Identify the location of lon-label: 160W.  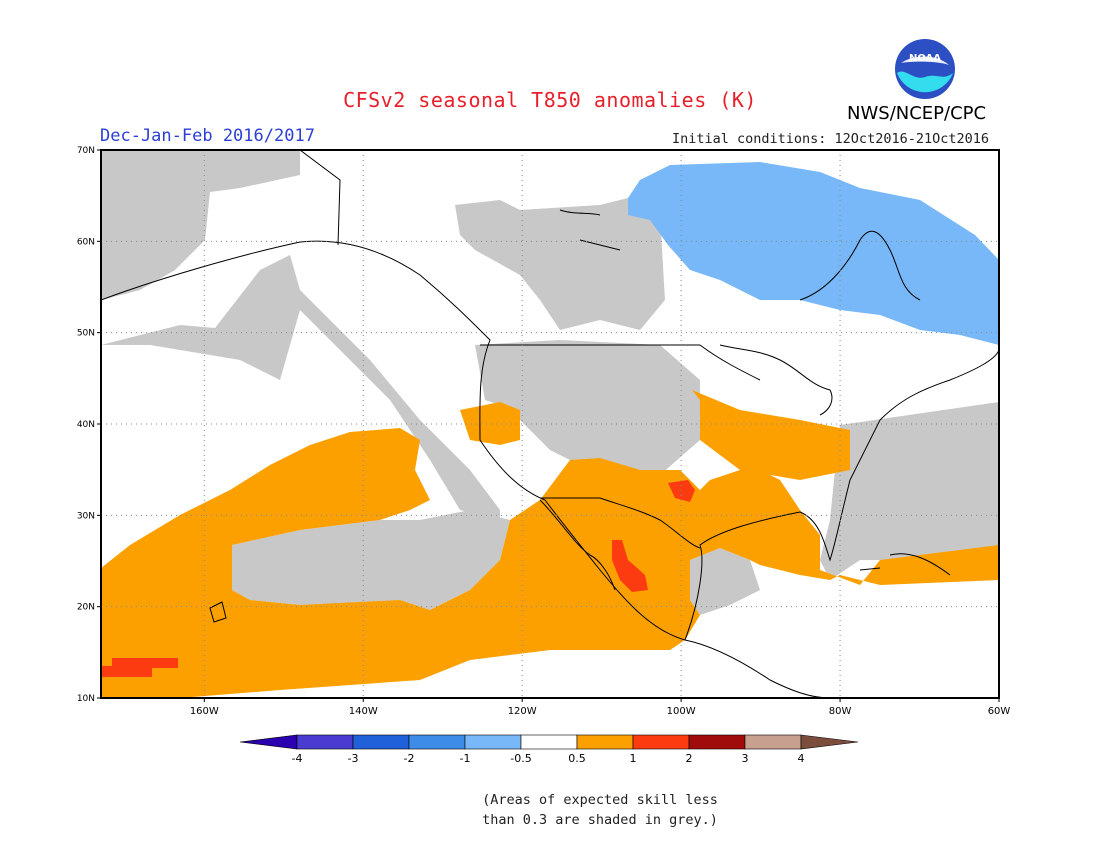
(204, 711).